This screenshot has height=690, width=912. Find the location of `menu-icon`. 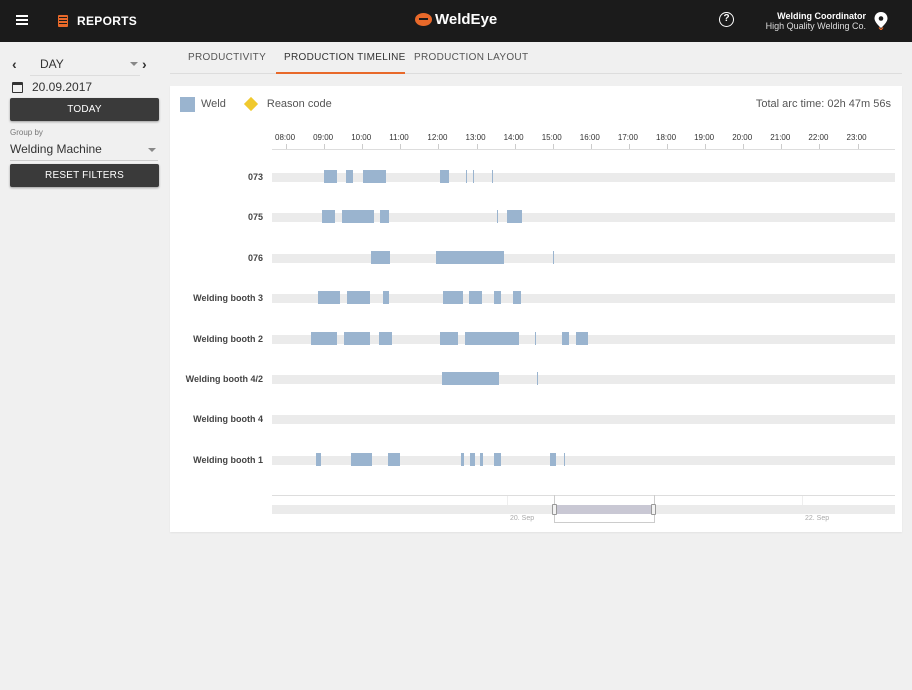

menu-icon is located at coordinates (22, 20).